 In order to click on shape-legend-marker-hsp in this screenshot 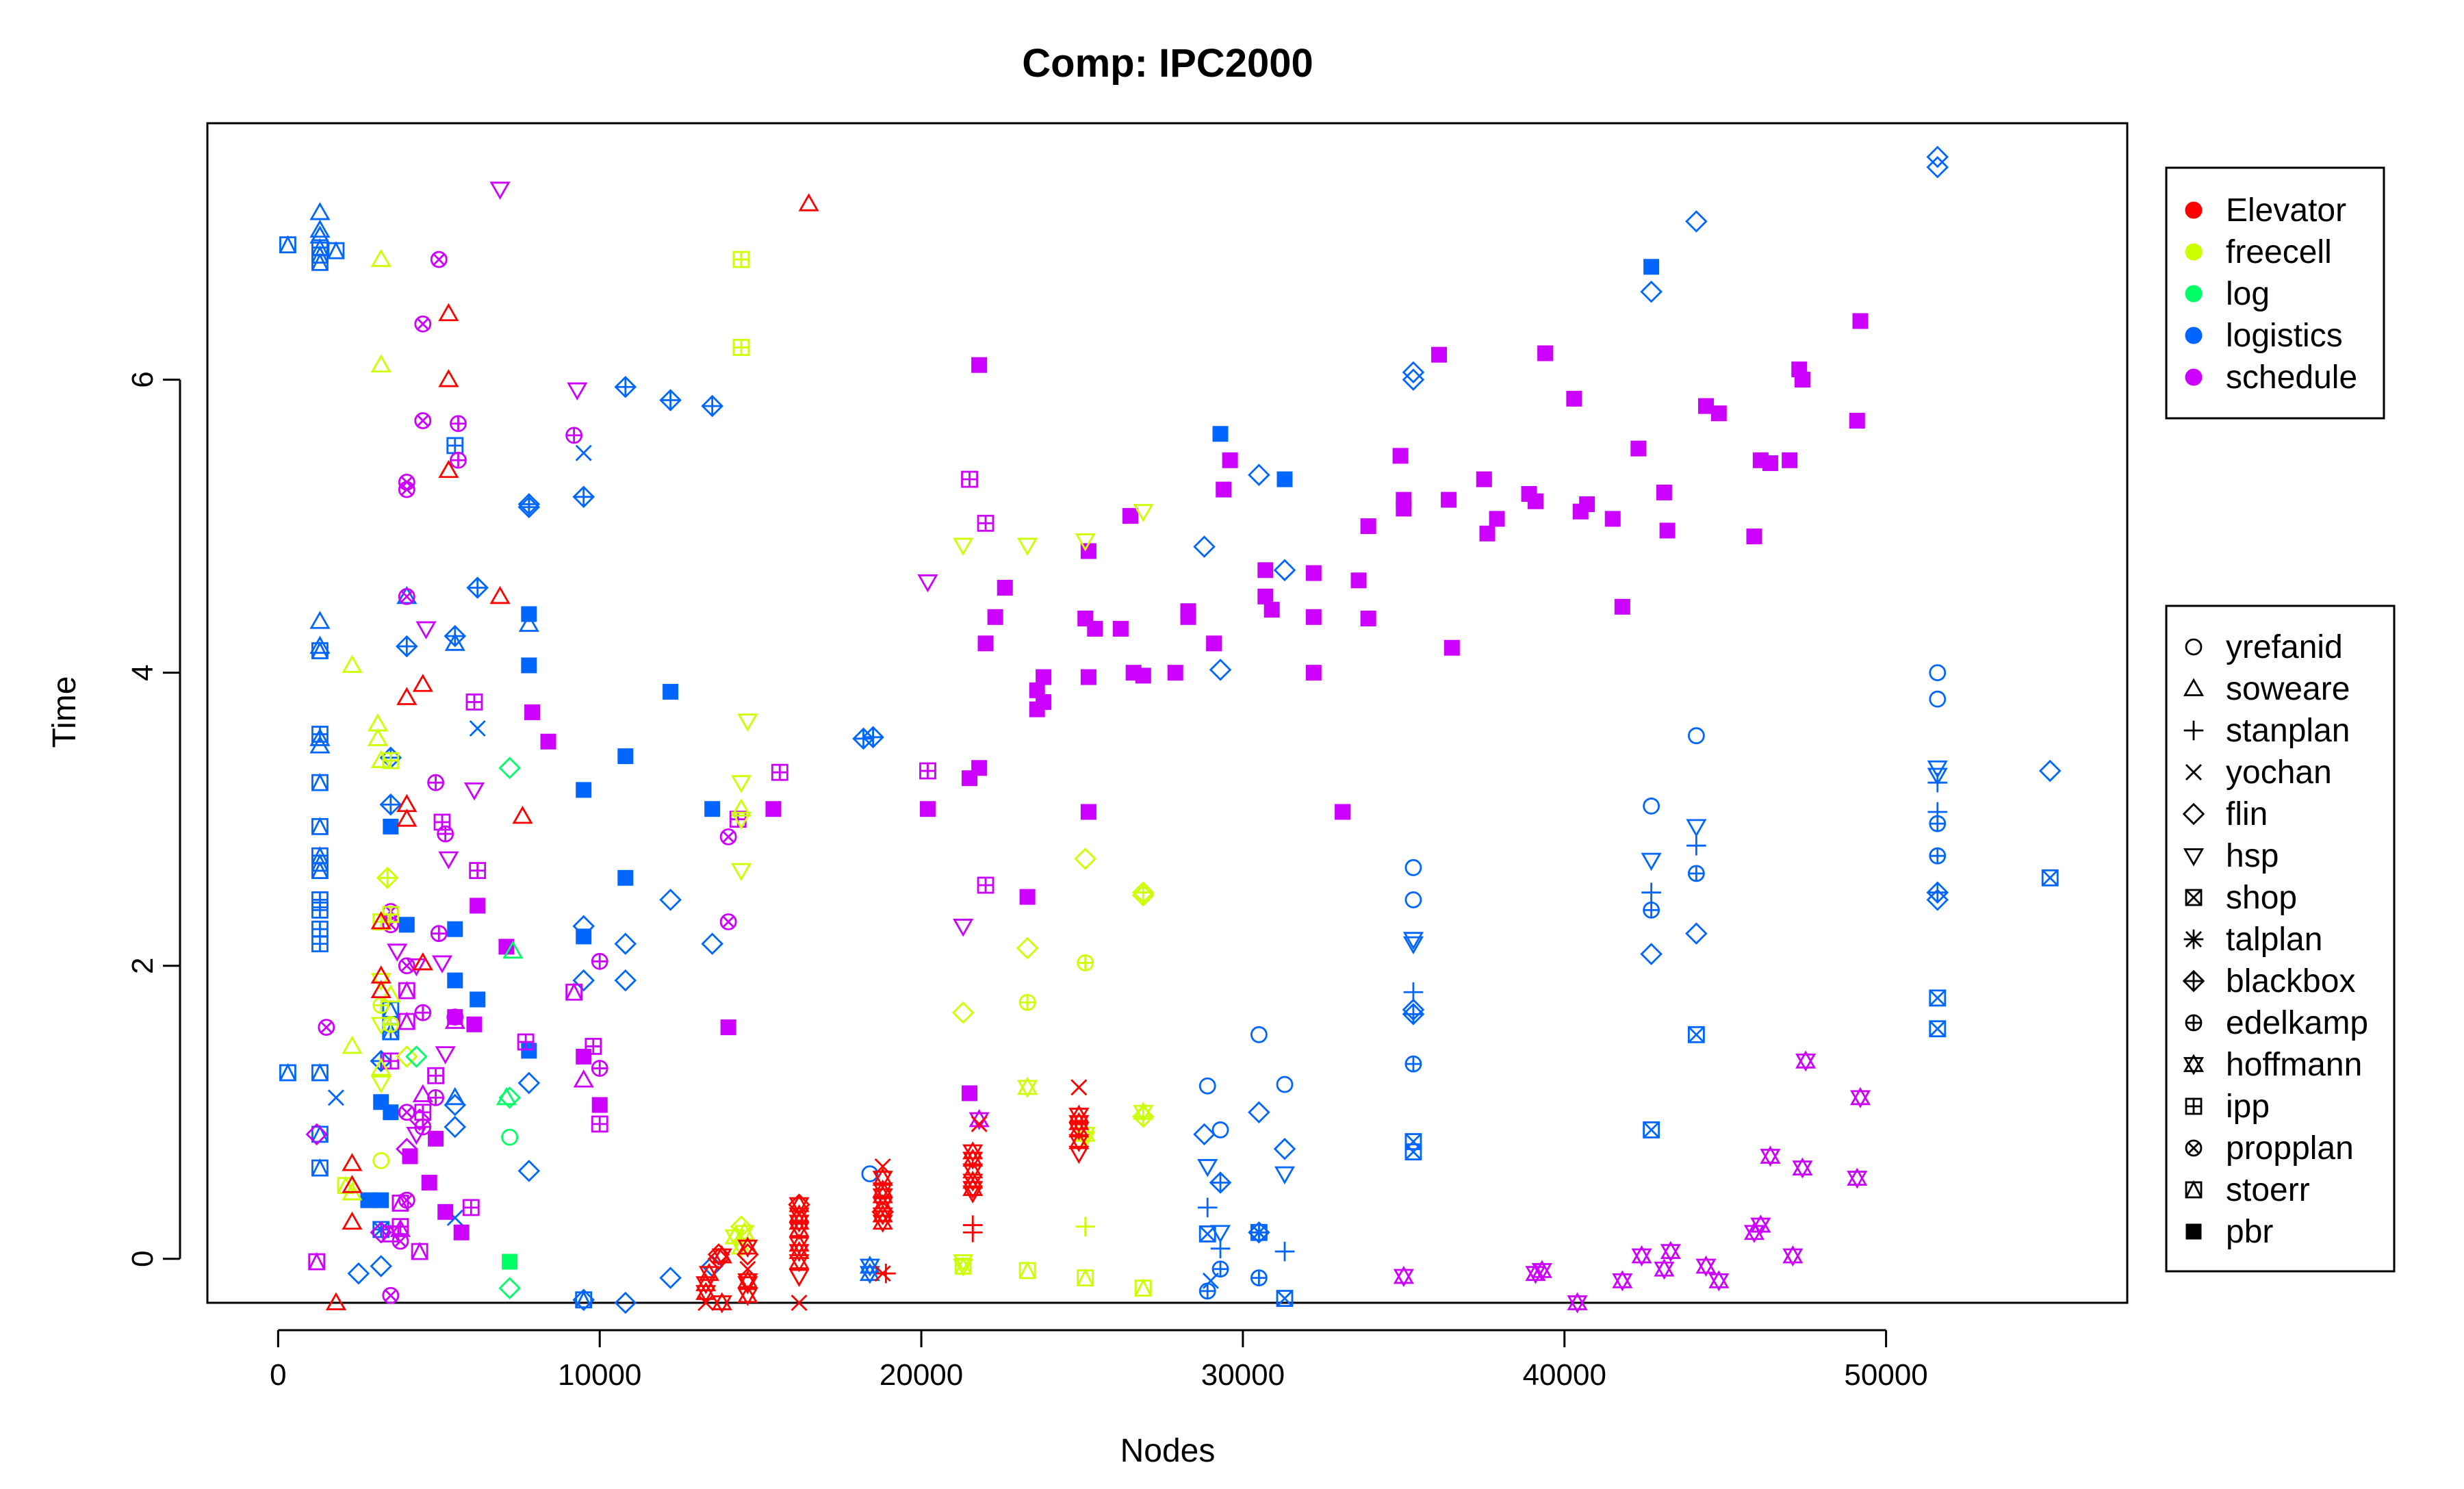, I will do `click(2194, 857)`.